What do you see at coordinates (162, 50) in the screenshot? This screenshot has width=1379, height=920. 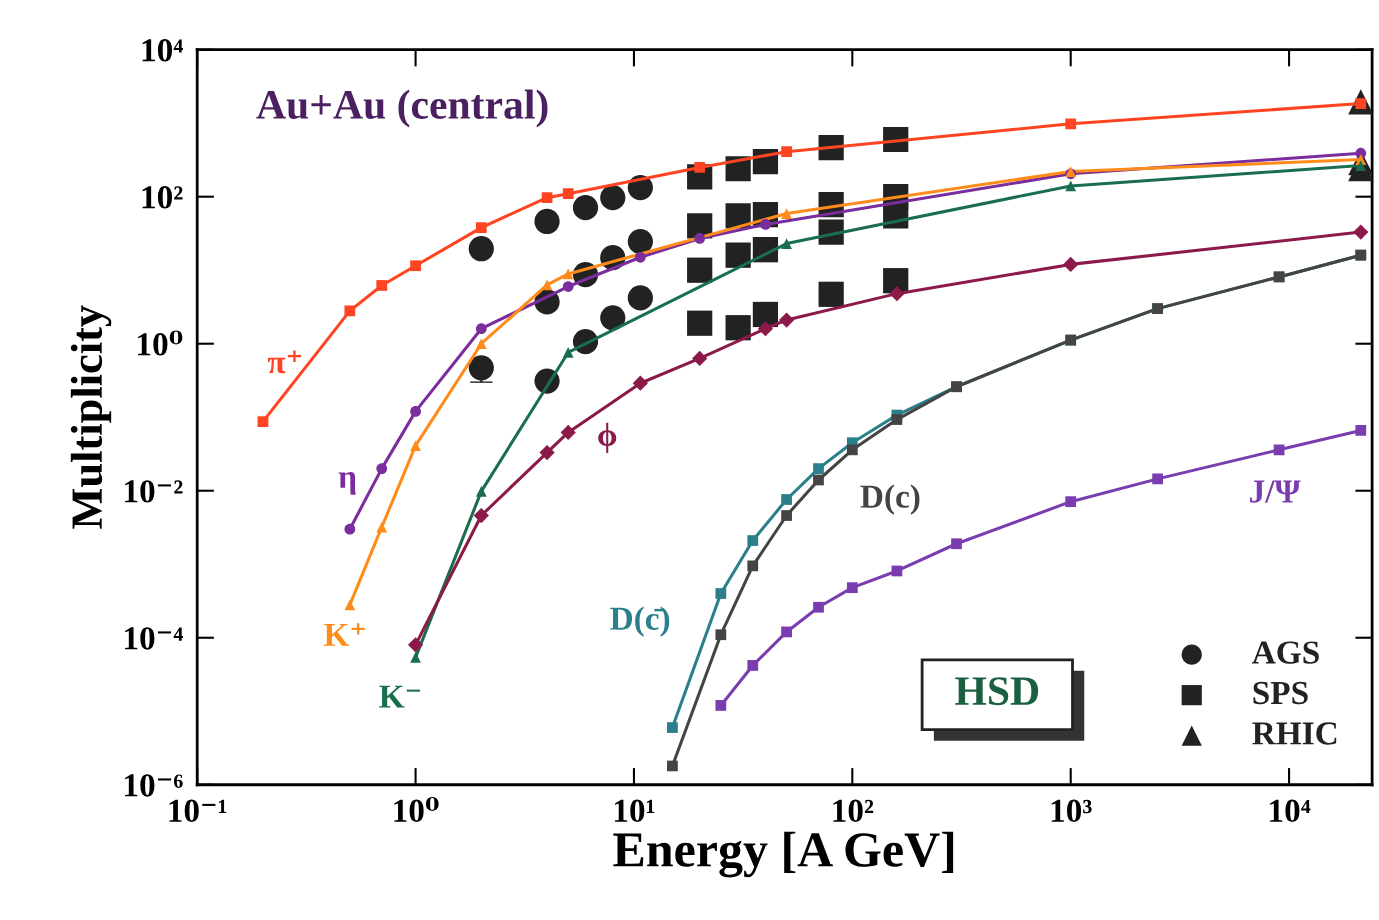 I see `y-tick-label: 10⁴` at bounding box center [162, 50].